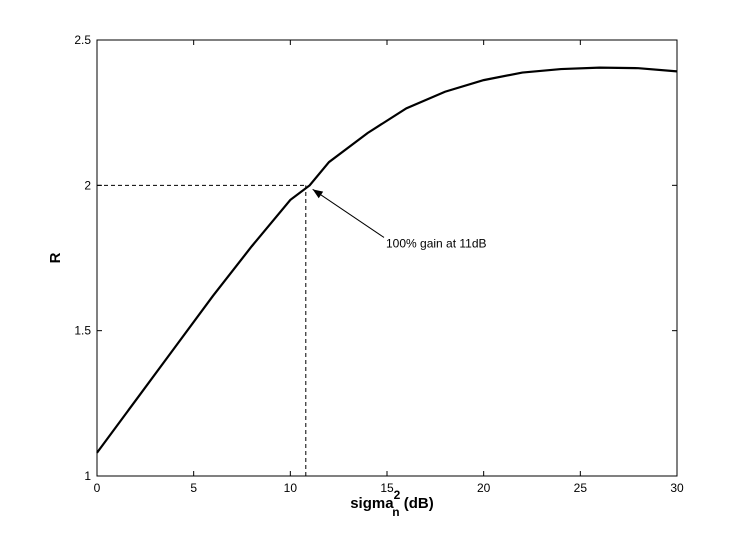  I want to click on x-tick-label: 0, so click(97, 488).